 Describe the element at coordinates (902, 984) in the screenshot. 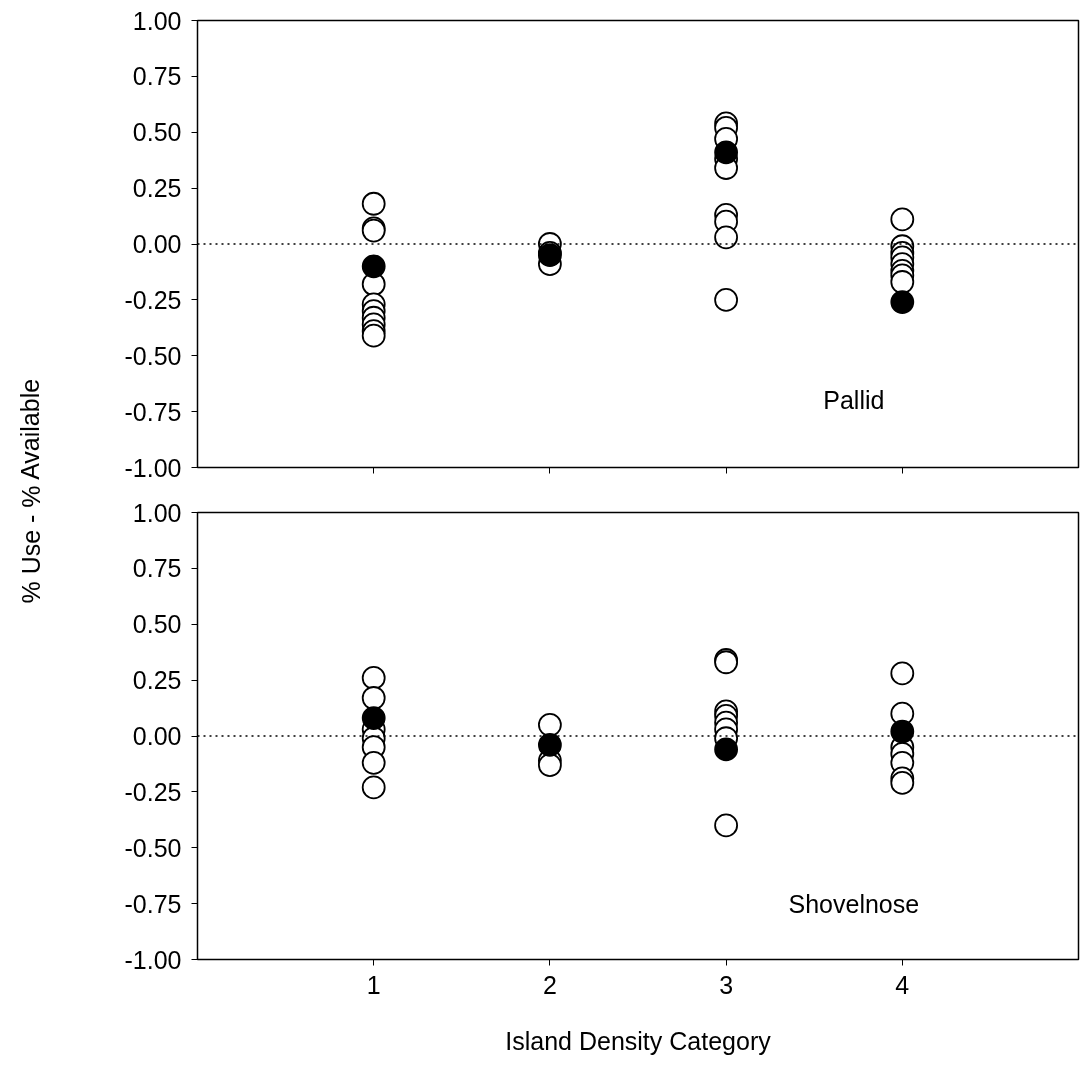

I see `x-tick-label: 4` at that location.